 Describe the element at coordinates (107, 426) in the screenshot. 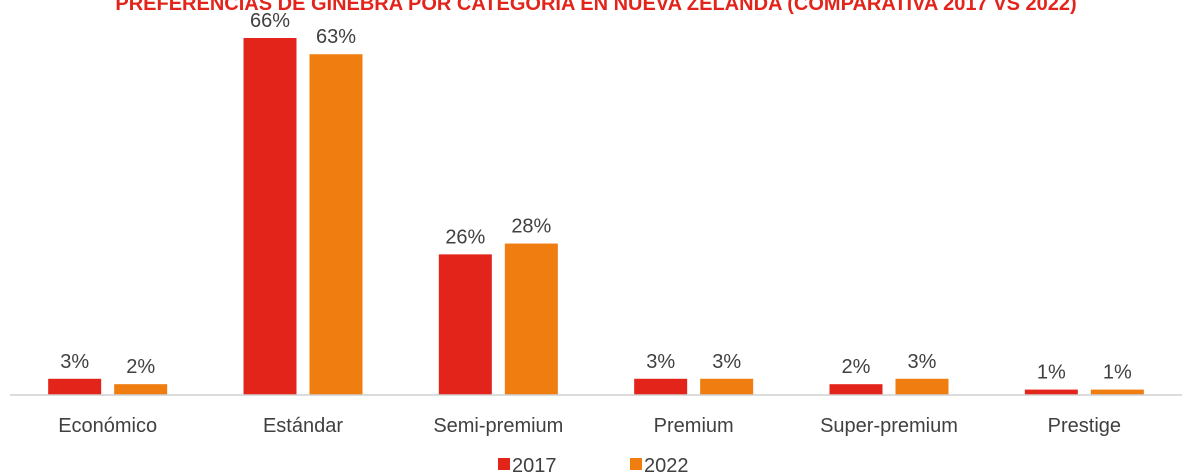

I see `category-label-economico: Económico` at that location.